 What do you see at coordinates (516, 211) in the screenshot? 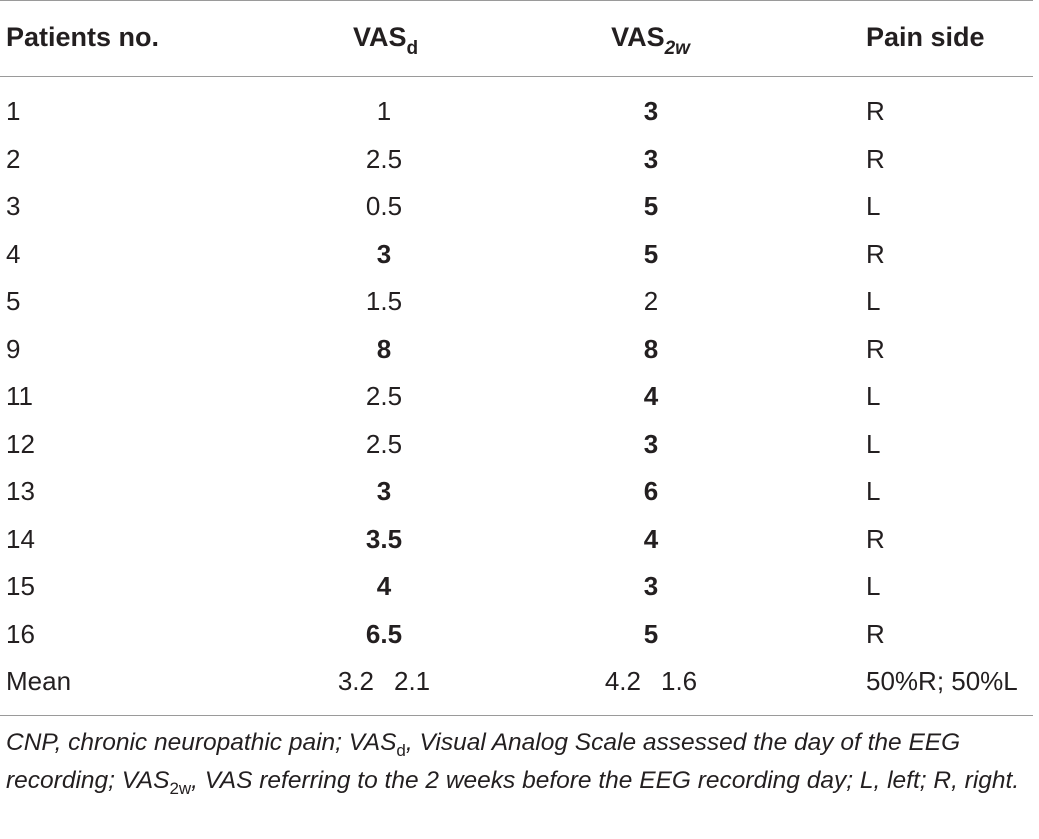
I see `table-row: 3 0.5 5 L` at bounding box center [516, 211].